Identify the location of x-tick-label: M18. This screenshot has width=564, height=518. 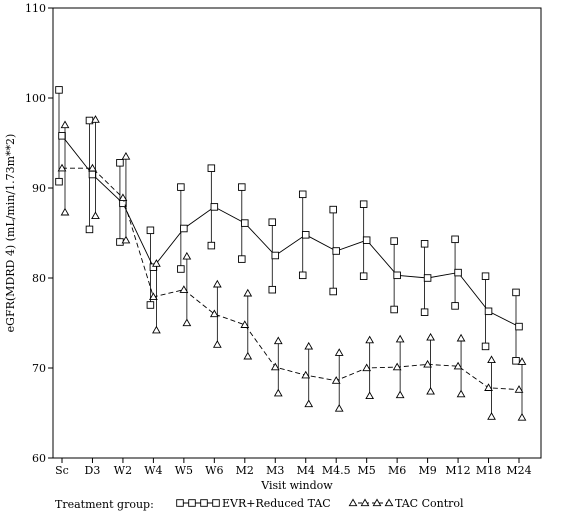
(488, 470).